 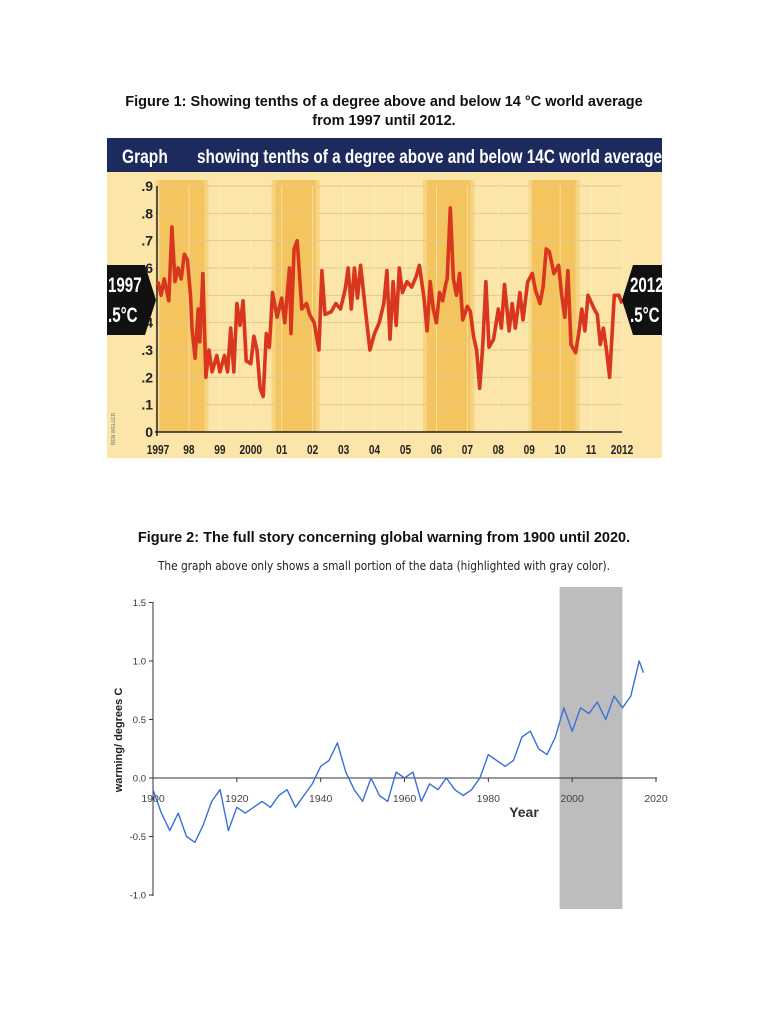 What do you see at coordinates (147, 268) in the screenshot?
I see `y-tick-label: .6` at bounding box center [147, 268].